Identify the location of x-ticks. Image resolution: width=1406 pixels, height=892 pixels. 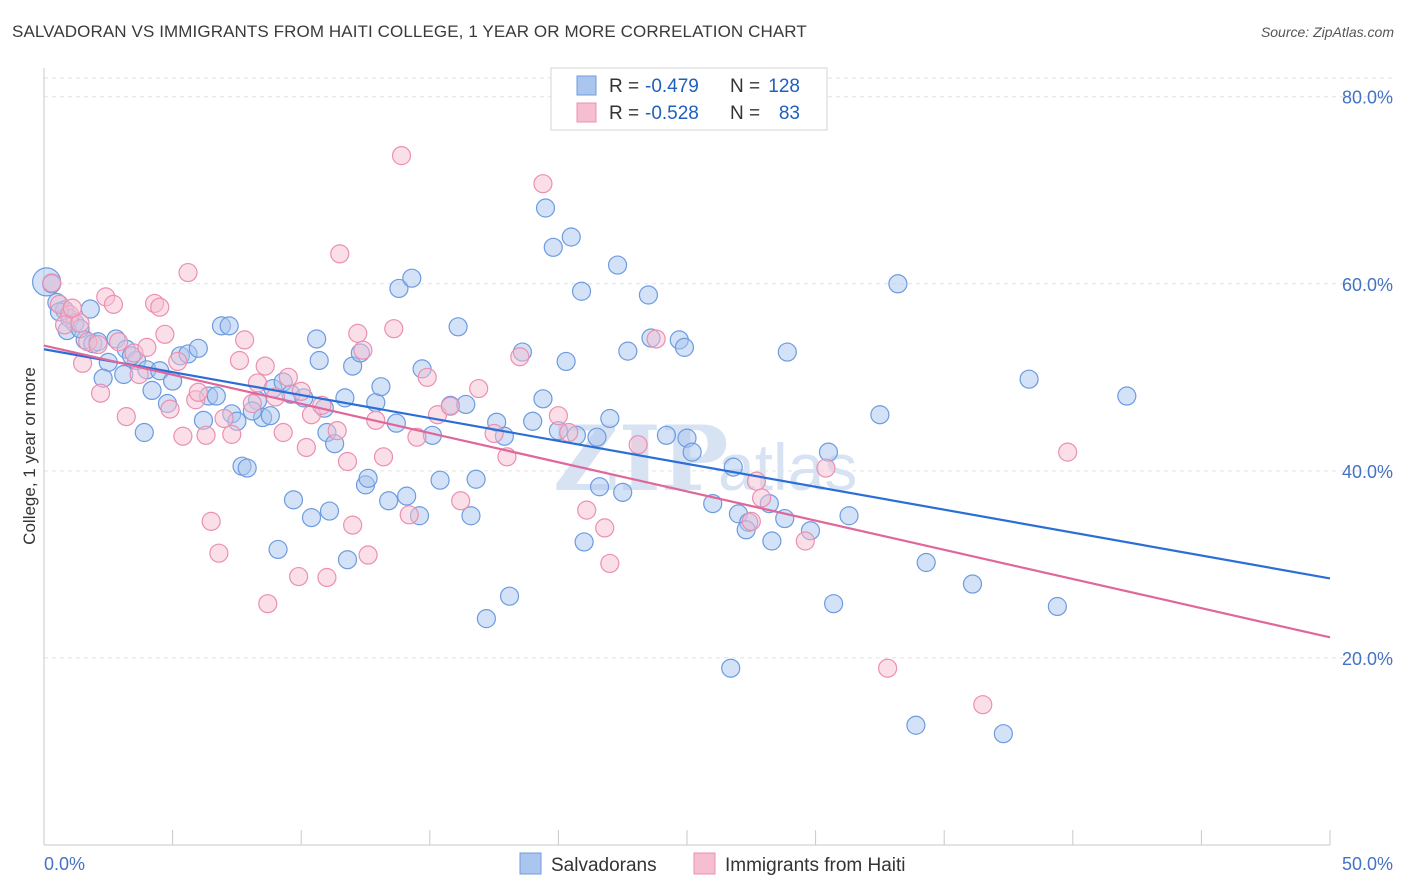
(687, 837).